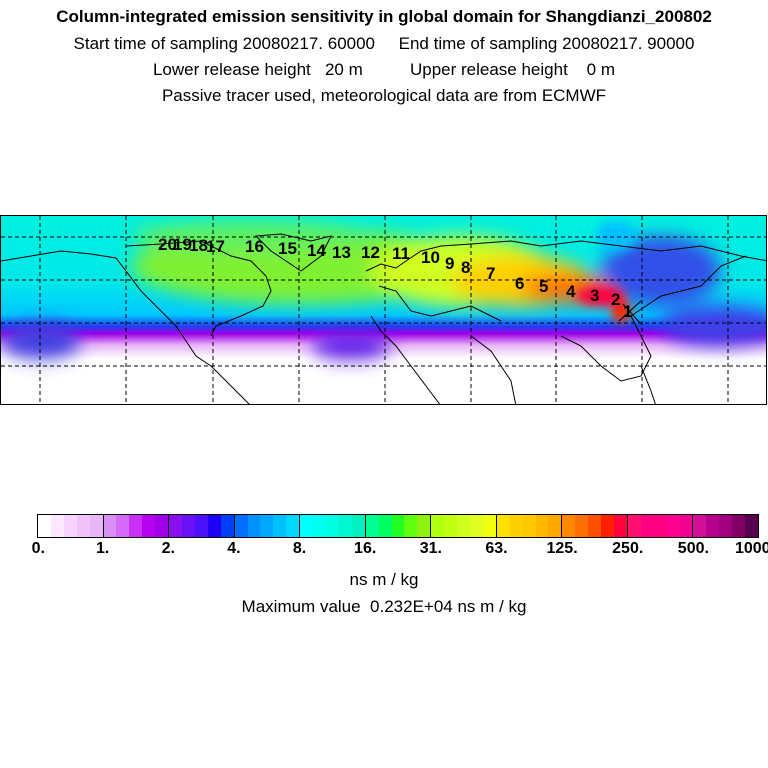  I want to click on trajectory-label: 10, so click(430, 257).